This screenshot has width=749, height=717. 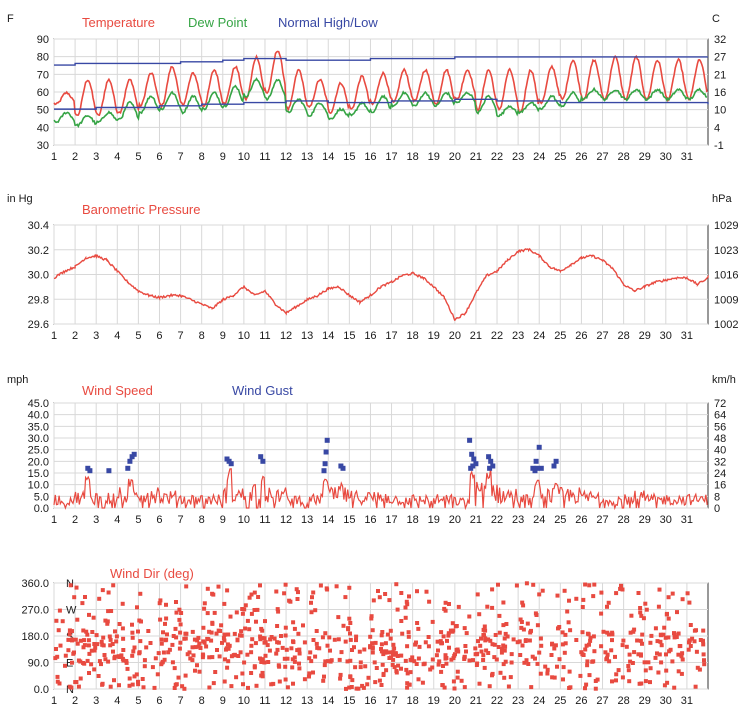 What do you see at coordinates (181, 701) in the screenshot?
I see `x-tick-label: 7` at bounding box center [181, 701].